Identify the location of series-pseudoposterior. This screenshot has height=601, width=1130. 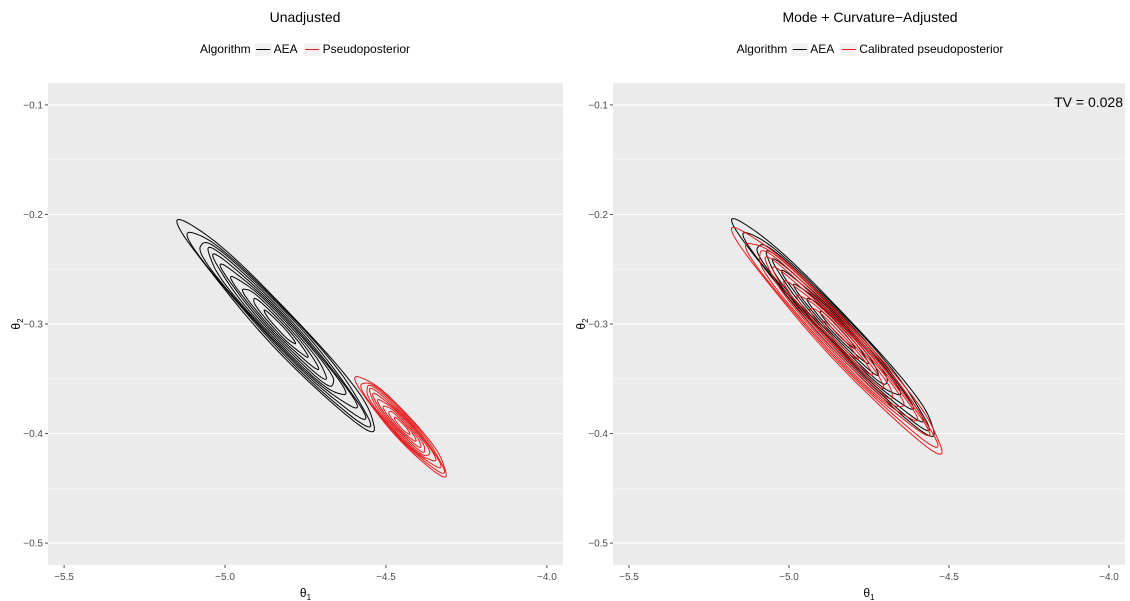
(400, 427).